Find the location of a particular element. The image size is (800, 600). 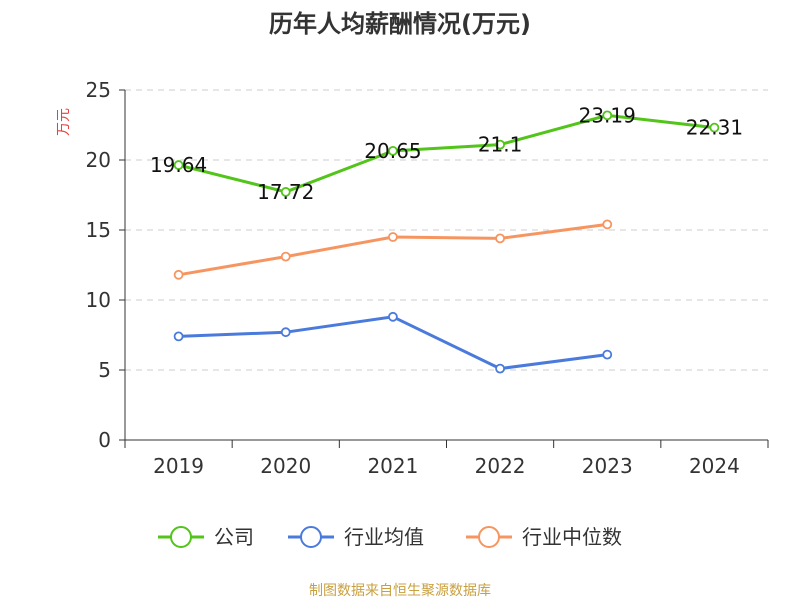

data-label: 17.72 is located at coordinates (285, 192).